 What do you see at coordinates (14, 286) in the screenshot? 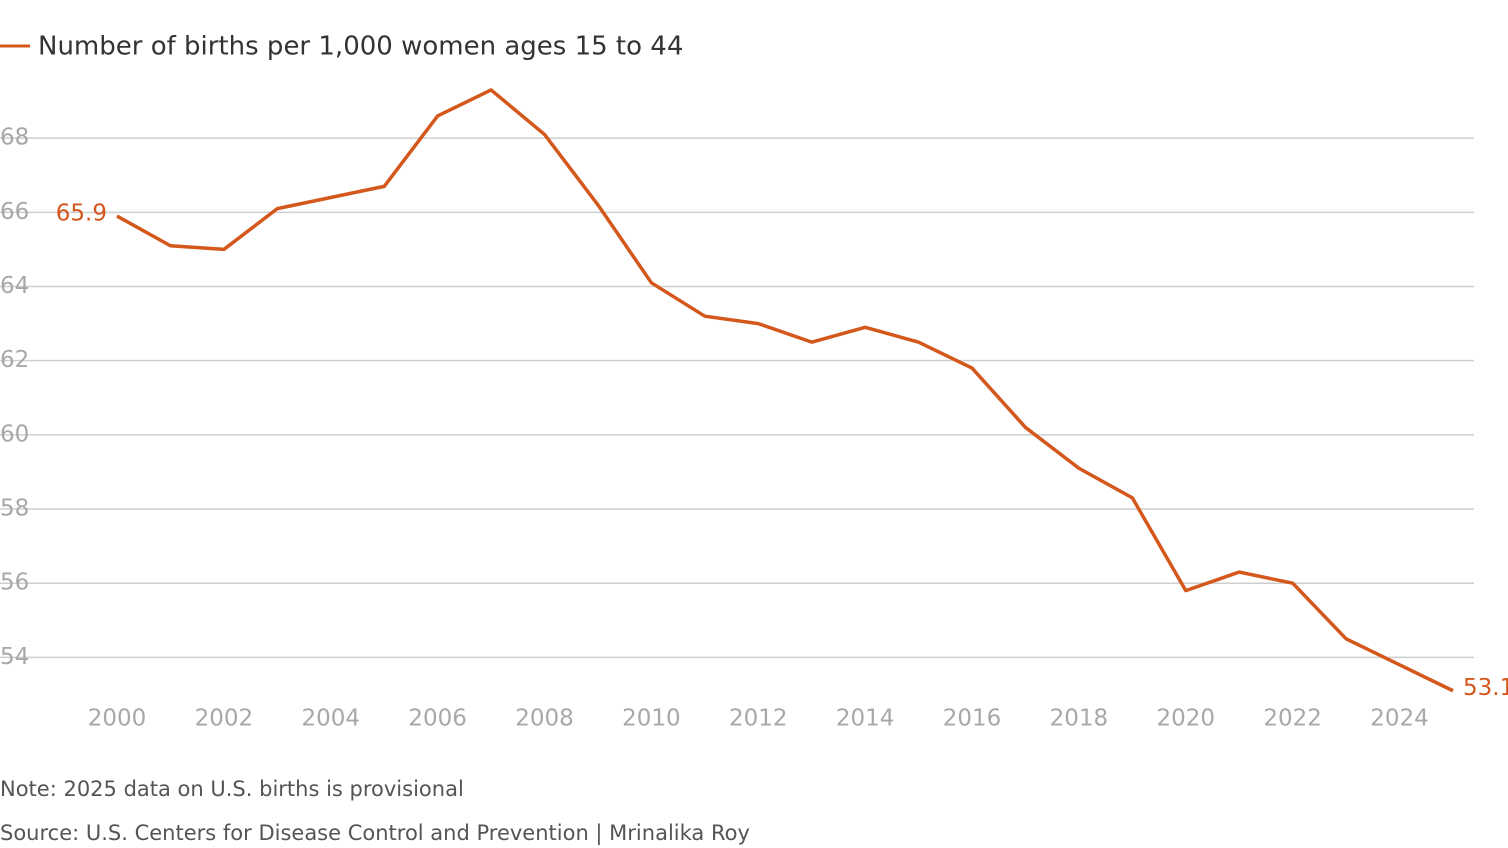
I see `y-tick-label: 64` at bounding box center [14, 286].